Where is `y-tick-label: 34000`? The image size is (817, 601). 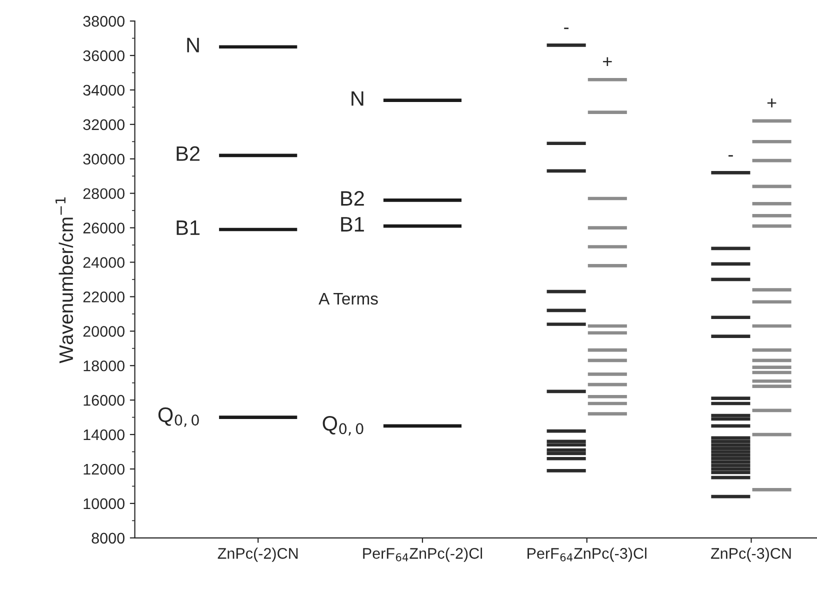
y-tick-label: 34000 is located at coordinates (103, 90).